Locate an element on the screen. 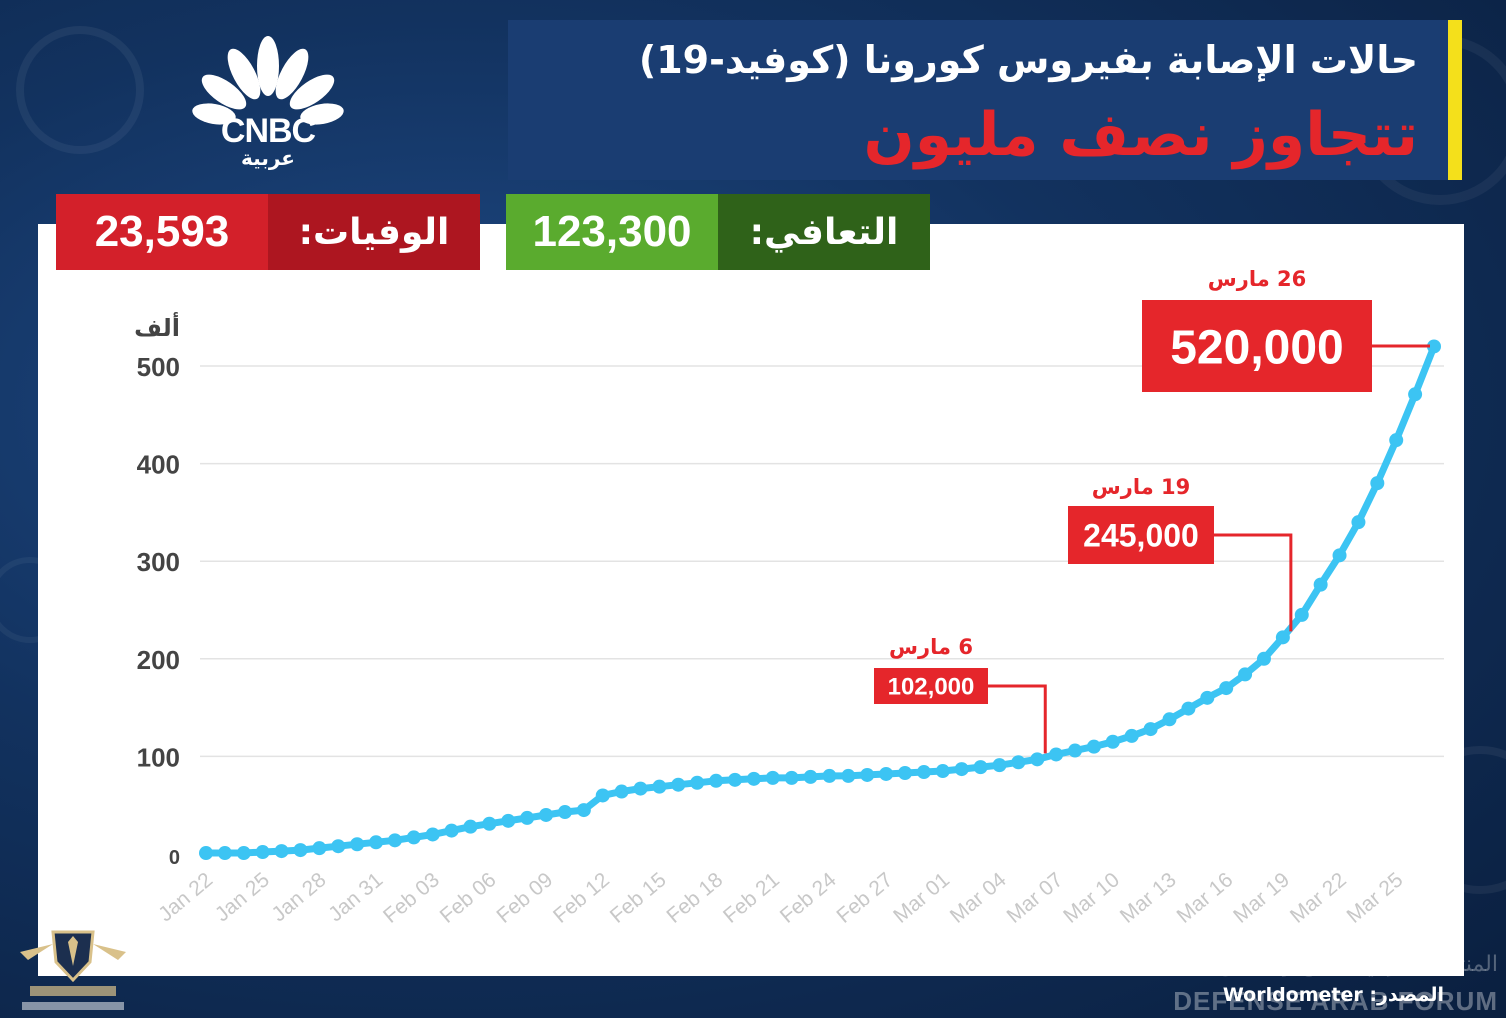  annotation-connector is located at coordinates (1017, 719).